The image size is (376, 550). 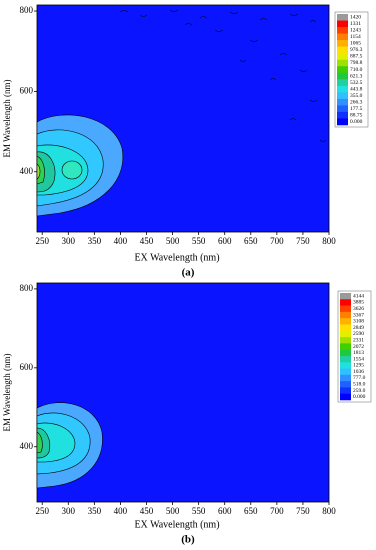 I want to click on caption: (b), so click(x=188, y=540).